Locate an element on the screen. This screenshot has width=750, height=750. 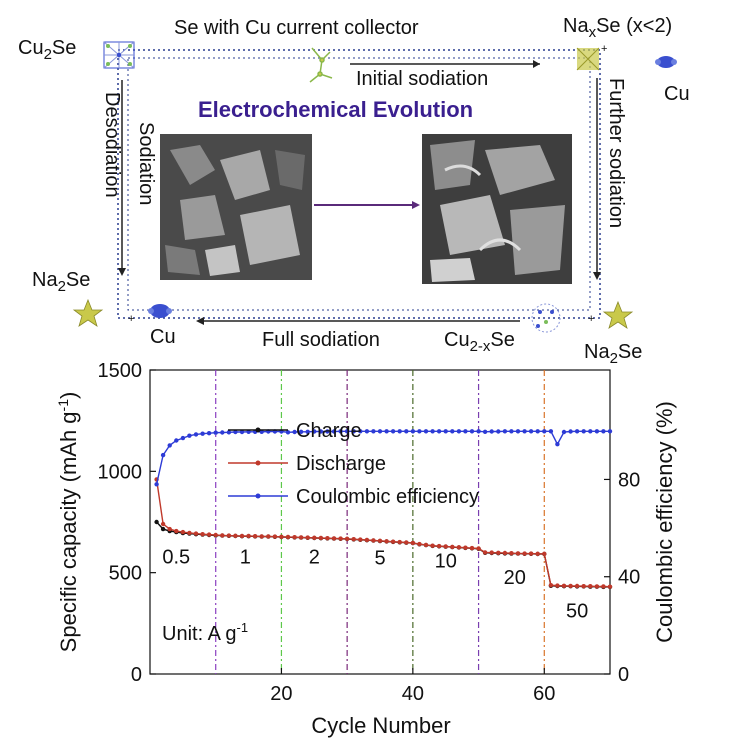
y-right-tick-label-0: 0 is located at coordinates (623, 675).